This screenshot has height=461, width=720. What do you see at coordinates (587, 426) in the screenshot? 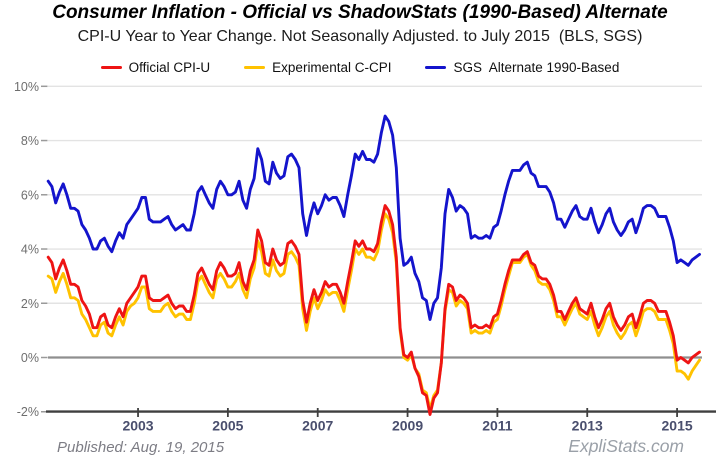
I see `x-tick-label: 2013` at bounding box center [587, 426].